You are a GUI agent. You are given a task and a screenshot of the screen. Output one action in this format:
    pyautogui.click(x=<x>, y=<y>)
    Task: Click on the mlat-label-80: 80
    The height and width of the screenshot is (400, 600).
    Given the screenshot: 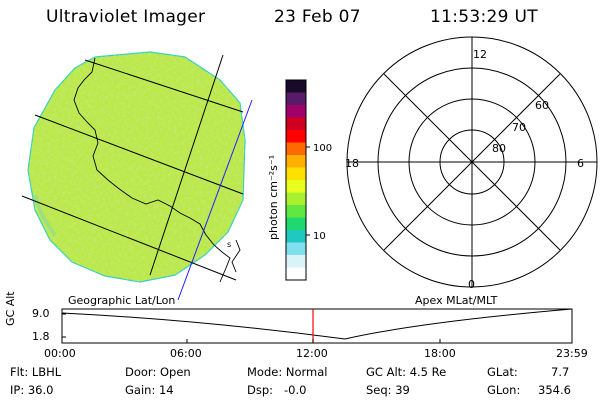 What is the action you would take?
    pyautogui.click(x=499, y=148)
    